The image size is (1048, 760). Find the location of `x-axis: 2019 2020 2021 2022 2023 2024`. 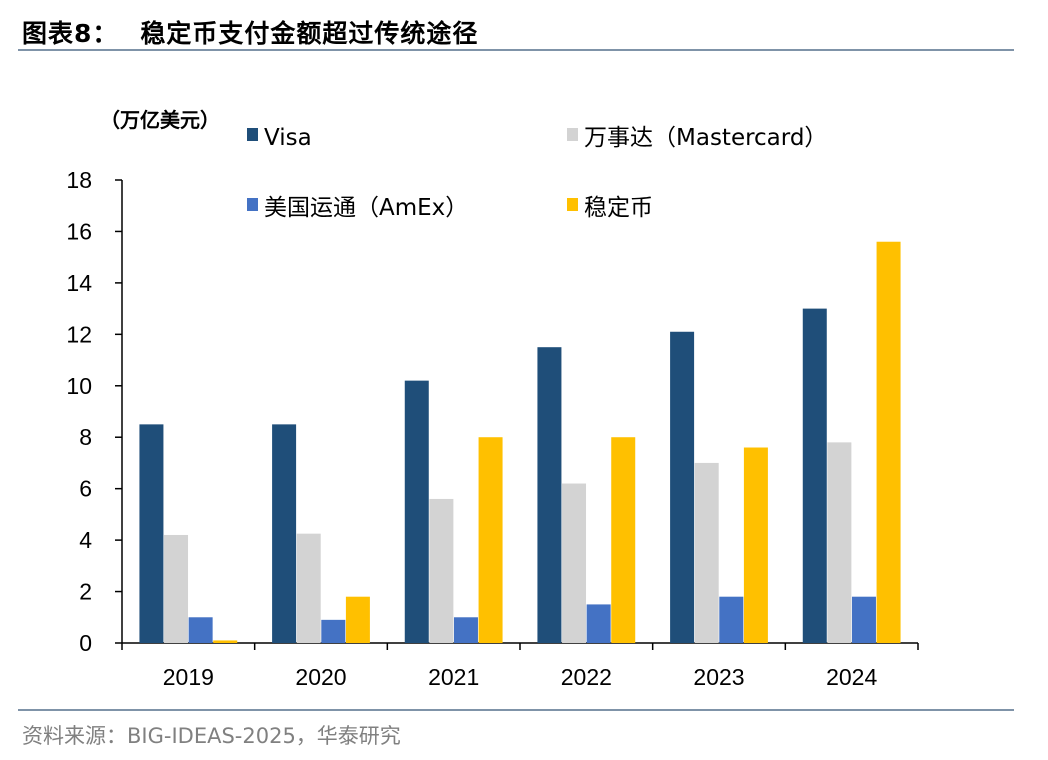

x-axis: 2019 2020 2021 2022 2023 2024 is located at coordinates (520, 666).